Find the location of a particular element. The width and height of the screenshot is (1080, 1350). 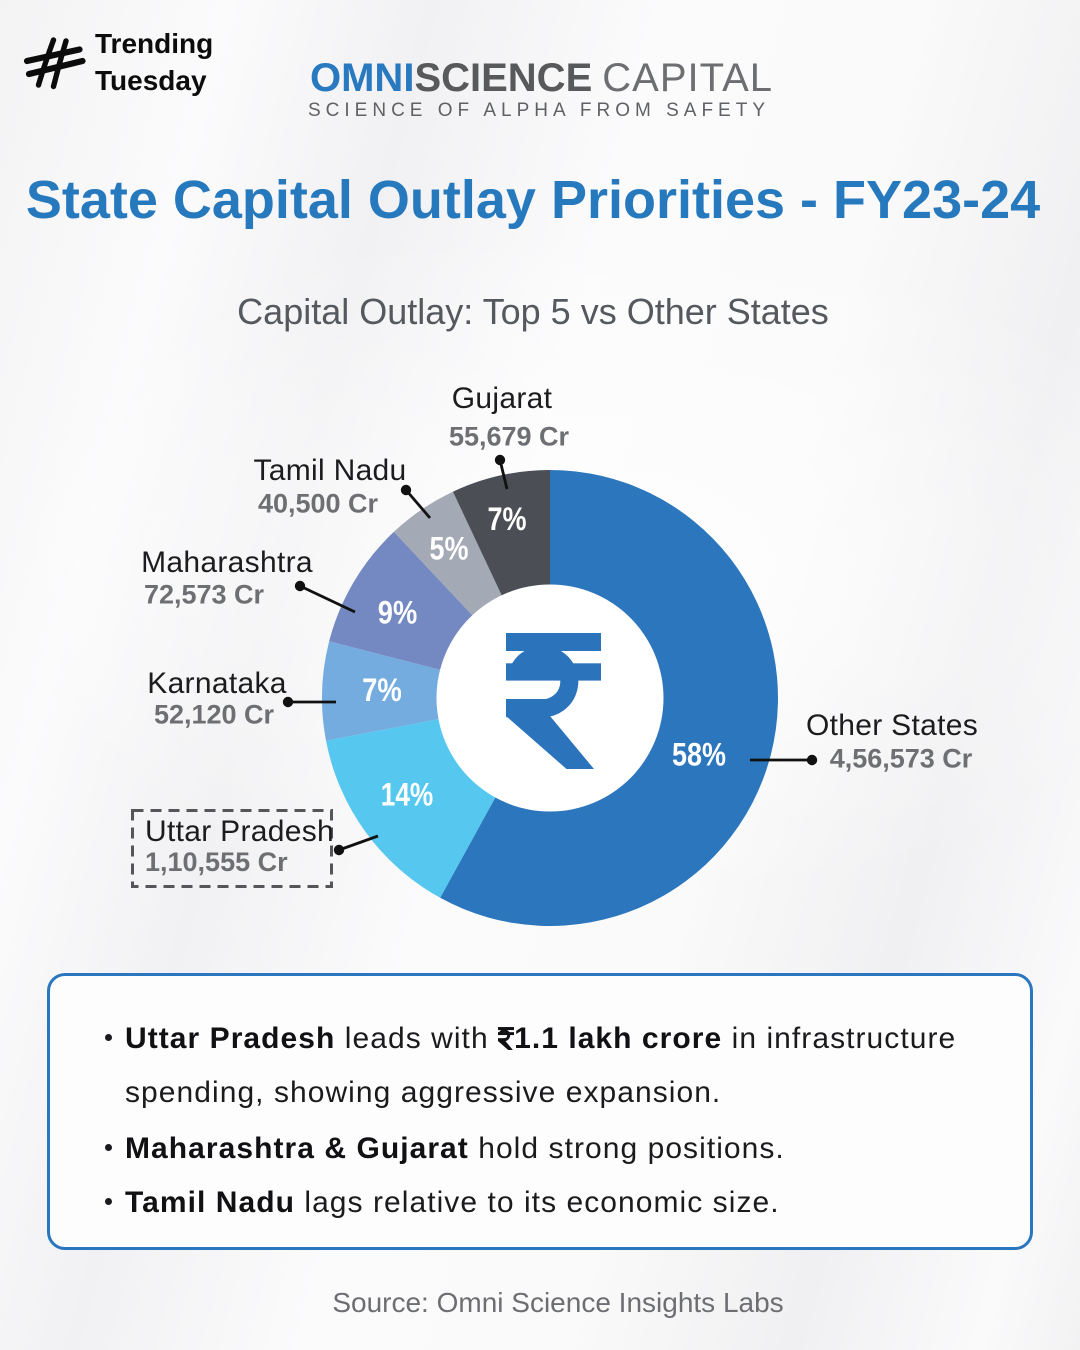

svg-text: 5% is located at coordinates (449, 549).